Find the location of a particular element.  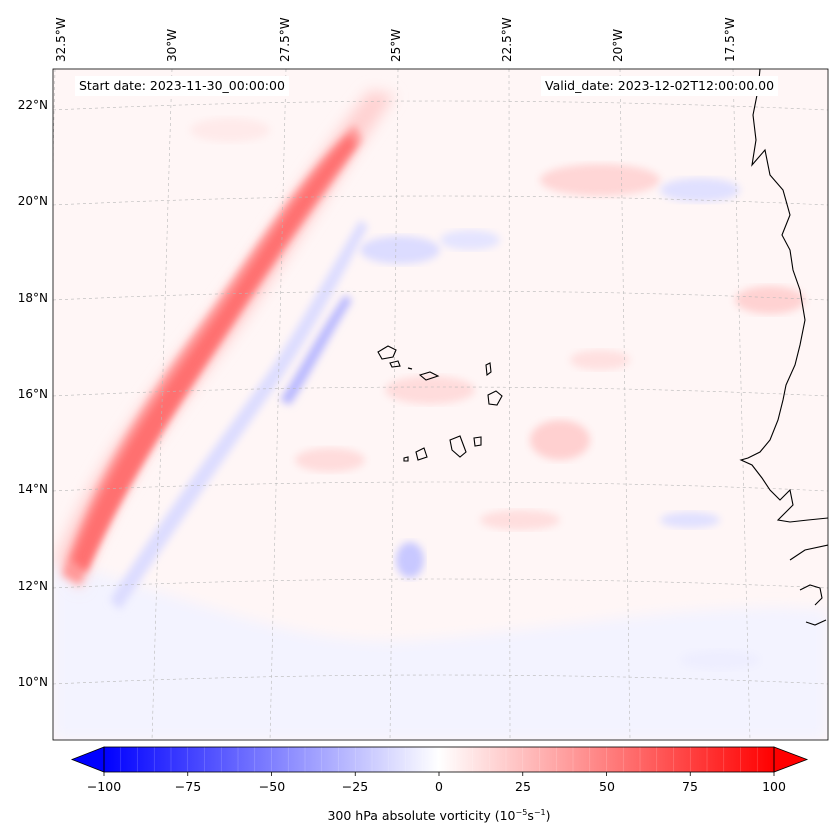

lon-label-32-5w: 32.5°W is located at coordinates (61, 39).